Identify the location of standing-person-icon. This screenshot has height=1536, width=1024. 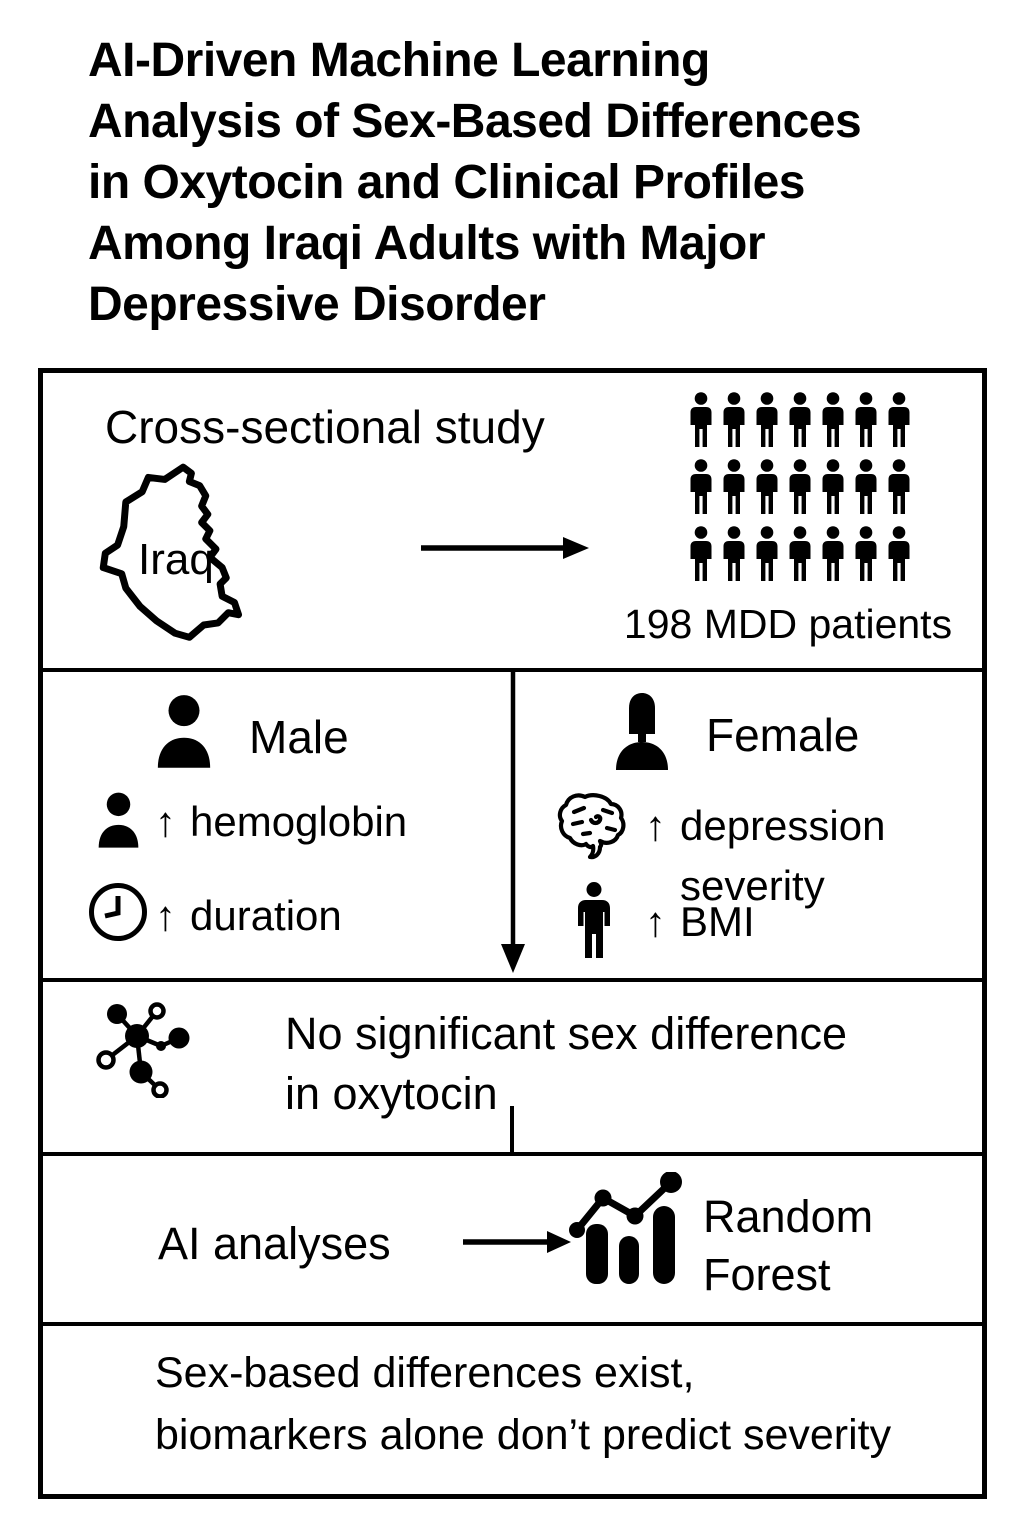
(594, 921).